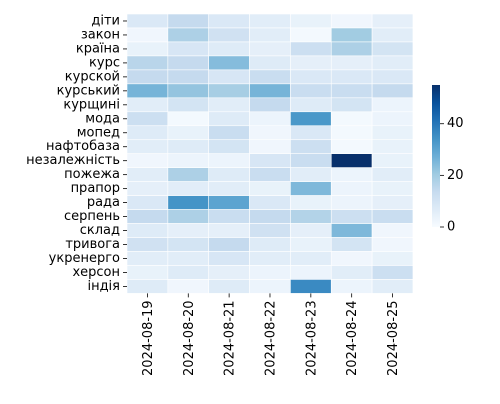 The height and width of the screenshot is (404, 500). Describe the element at coordinates (392, 133) in the screenshot. I see `heatmap-cell-мопед-2024-08-25` at that location.